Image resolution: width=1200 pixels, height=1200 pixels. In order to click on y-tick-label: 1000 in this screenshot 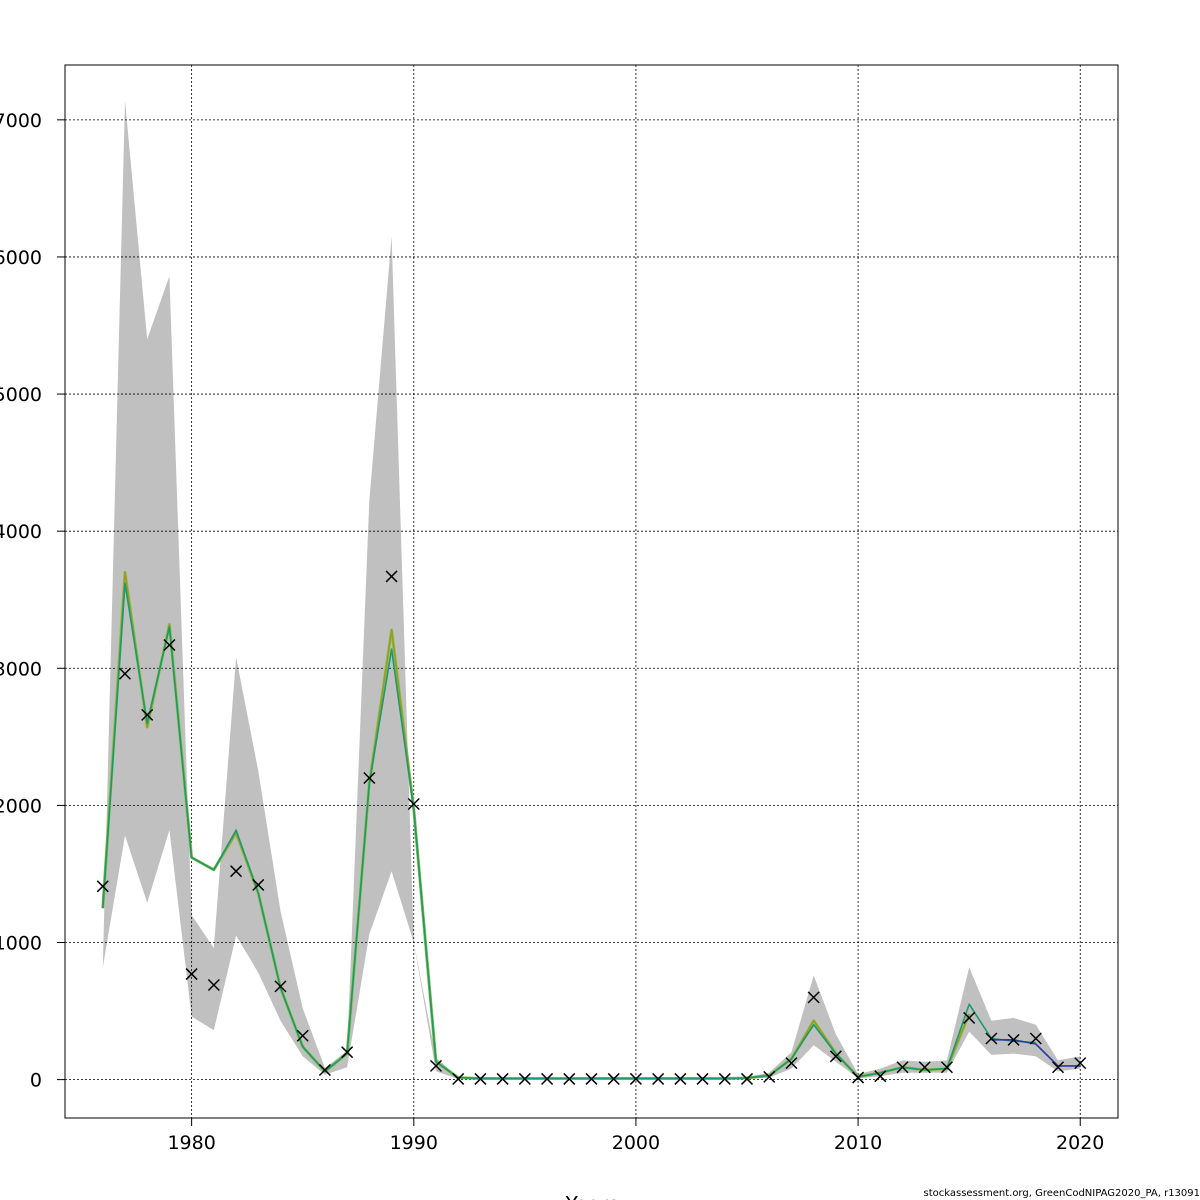, I will do `click(21, 944)`.